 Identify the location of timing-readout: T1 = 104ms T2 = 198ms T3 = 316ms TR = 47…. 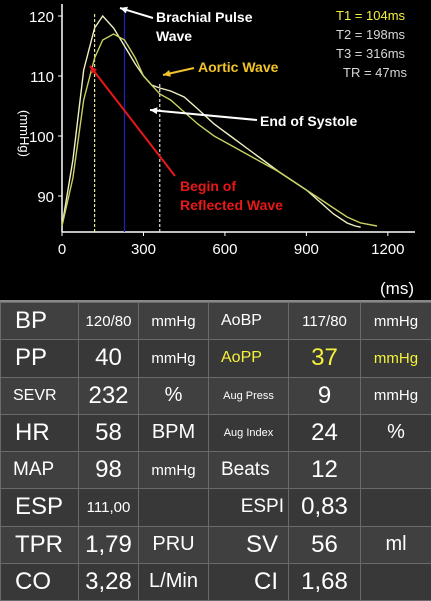
(371, 44).